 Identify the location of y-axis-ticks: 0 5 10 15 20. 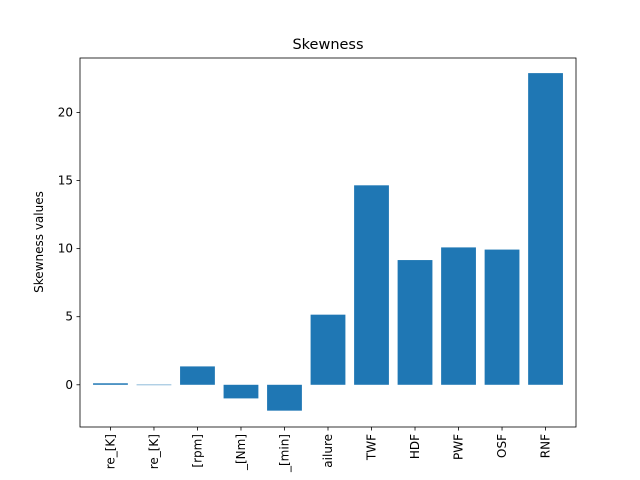
(69, 248).